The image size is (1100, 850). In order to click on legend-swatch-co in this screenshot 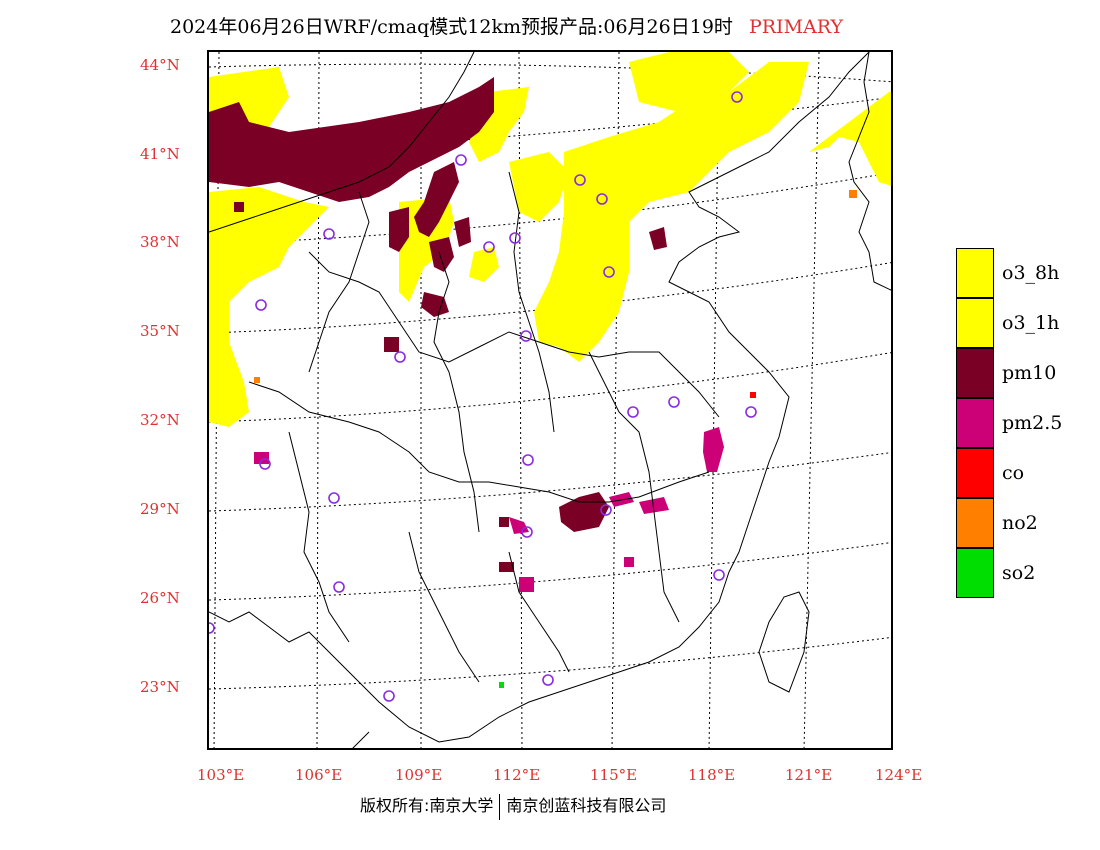, I will do `click(975, 473)`.